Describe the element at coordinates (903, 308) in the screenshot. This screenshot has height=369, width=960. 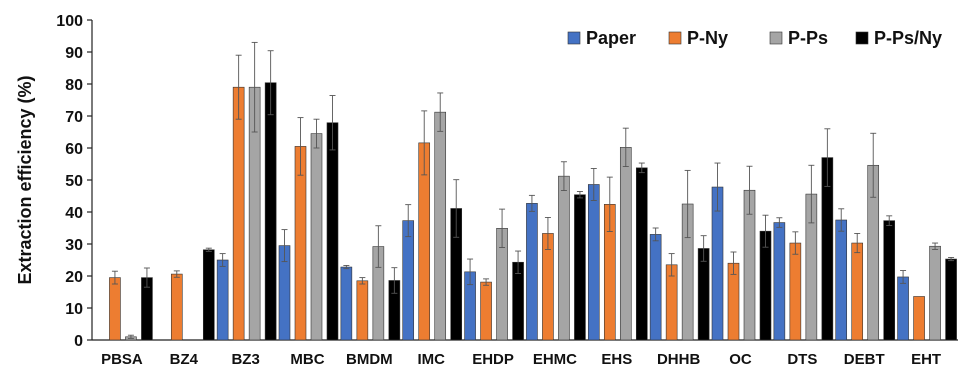
I see `bar-paper-eht` at that location.